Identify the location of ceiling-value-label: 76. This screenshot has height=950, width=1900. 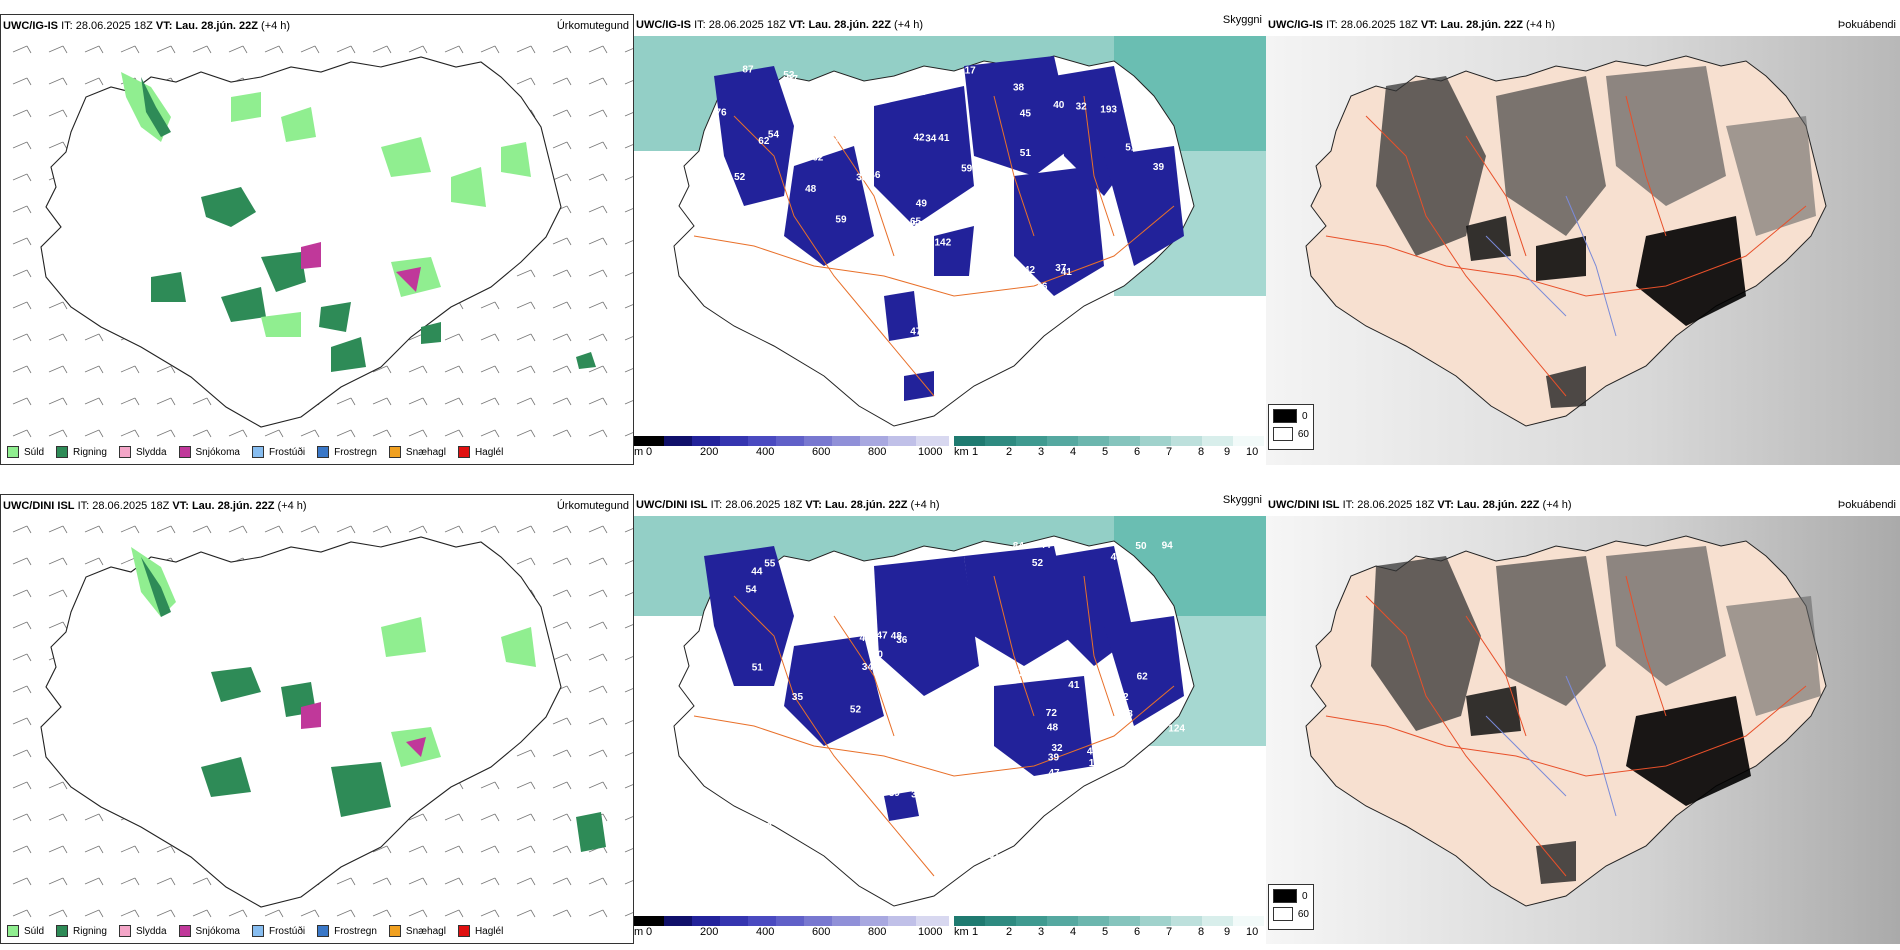
(722, 112).